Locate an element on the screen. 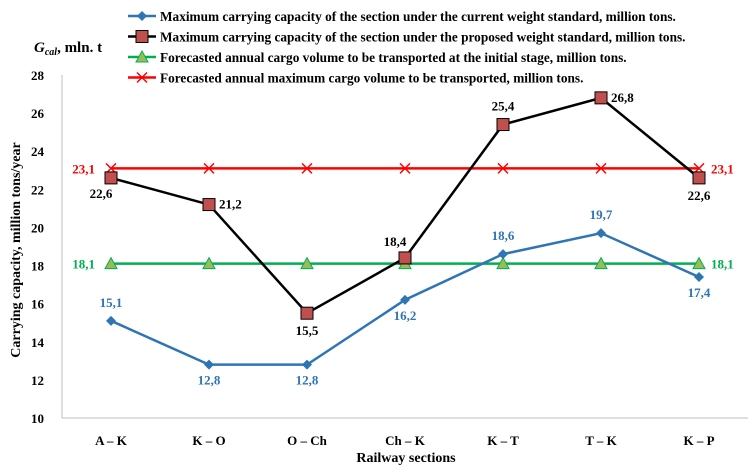 The image size is (753, 468). y-tick-label: 28 is located at coordinates (38, 75).